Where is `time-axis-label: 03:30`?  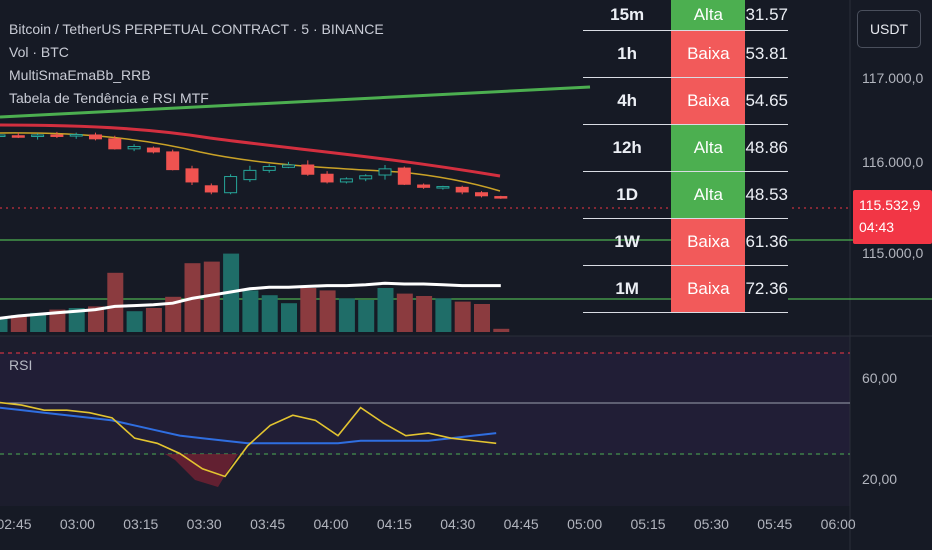
time-axis-label: 03:30 is located at coordinates (204, 524).